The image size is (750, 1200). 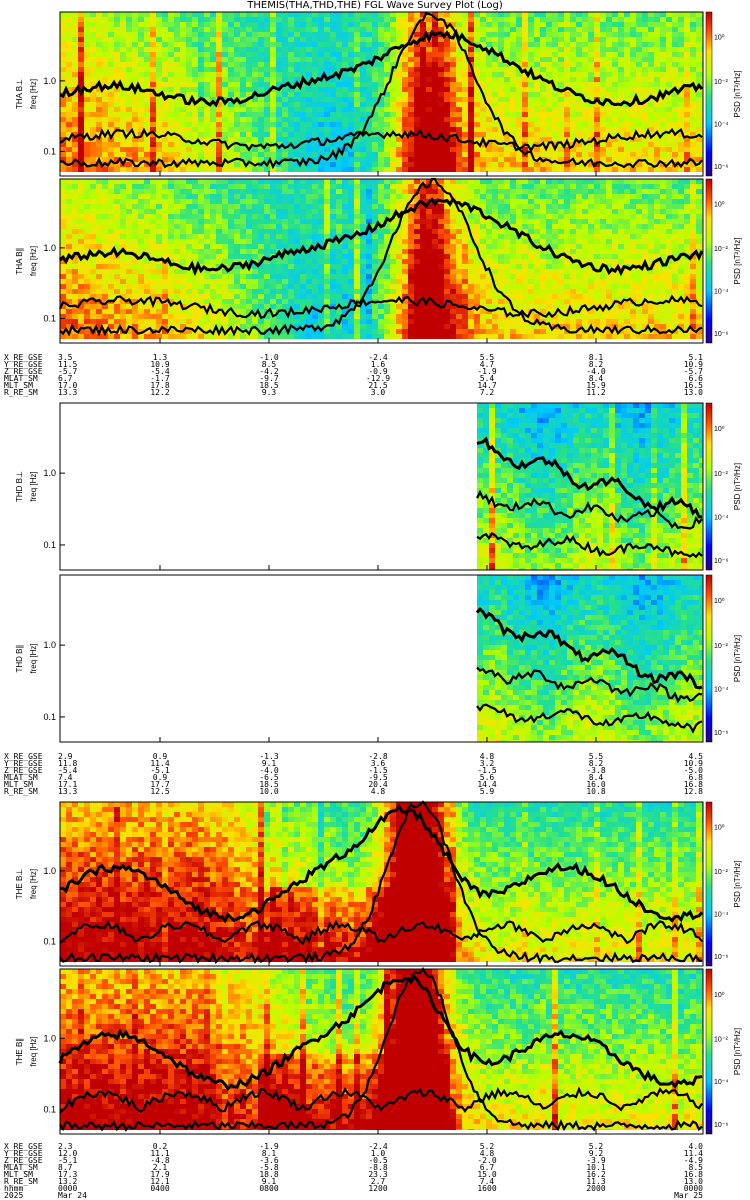 What do you see at coordinates (596, 1174) in the screenshot?
I see `ephemeris-value: 16.2` at bounding box center [596, 1174].